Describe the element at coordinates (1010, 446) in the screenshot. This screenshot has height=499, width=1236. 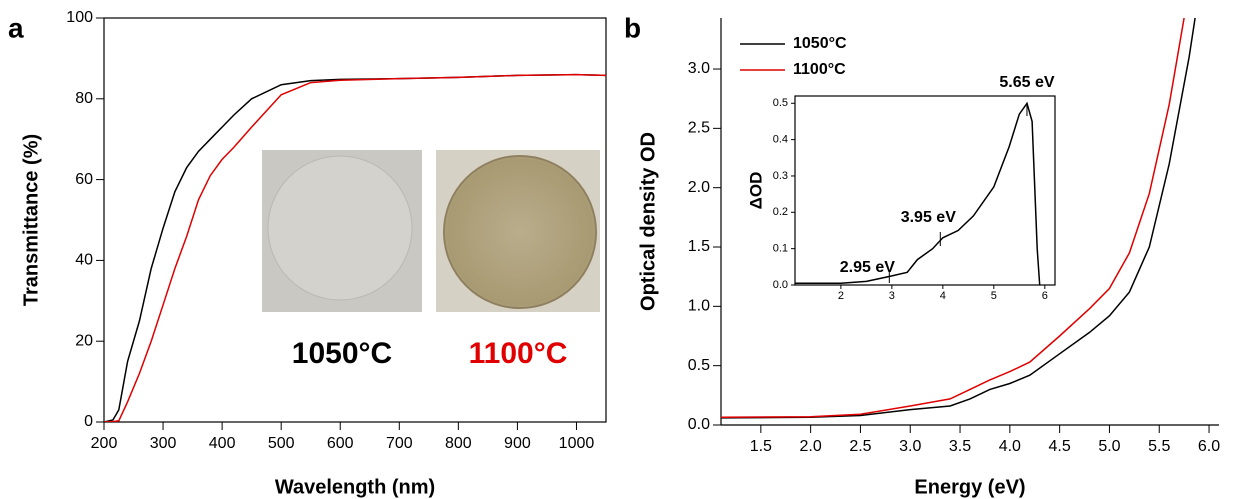
I see `x-tick-label: 4.0` at that location.